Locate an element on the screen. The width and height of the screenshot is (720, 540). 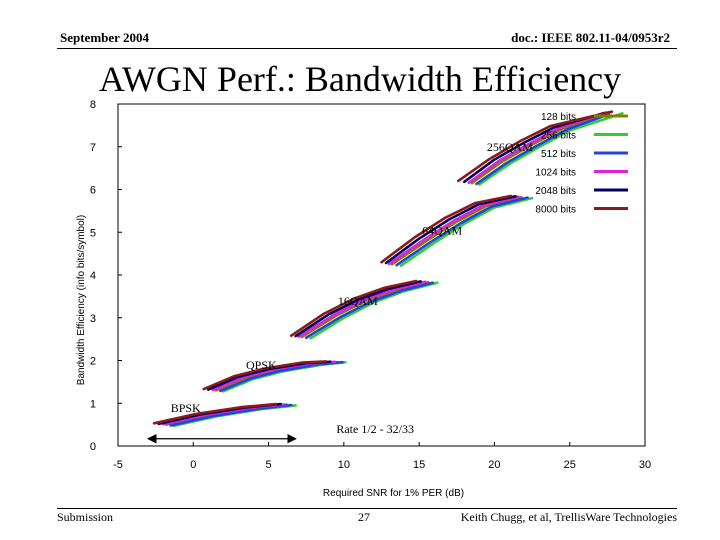
y-tick-label: 8 is located at coordinates (93, 105).